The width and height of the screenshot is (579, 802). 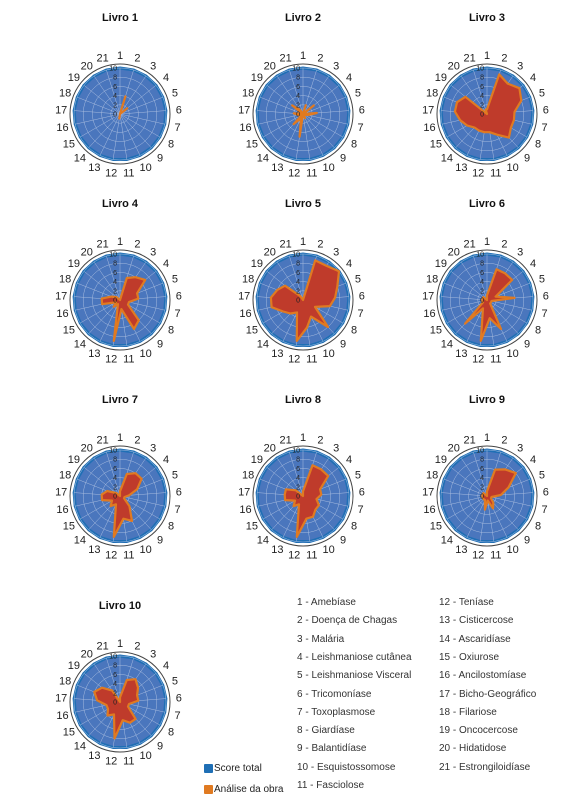 What do you see at coordinates (303, 18) in the screenshot?
I see `chart-title: Livro 2` at bounding box center [303, 18].